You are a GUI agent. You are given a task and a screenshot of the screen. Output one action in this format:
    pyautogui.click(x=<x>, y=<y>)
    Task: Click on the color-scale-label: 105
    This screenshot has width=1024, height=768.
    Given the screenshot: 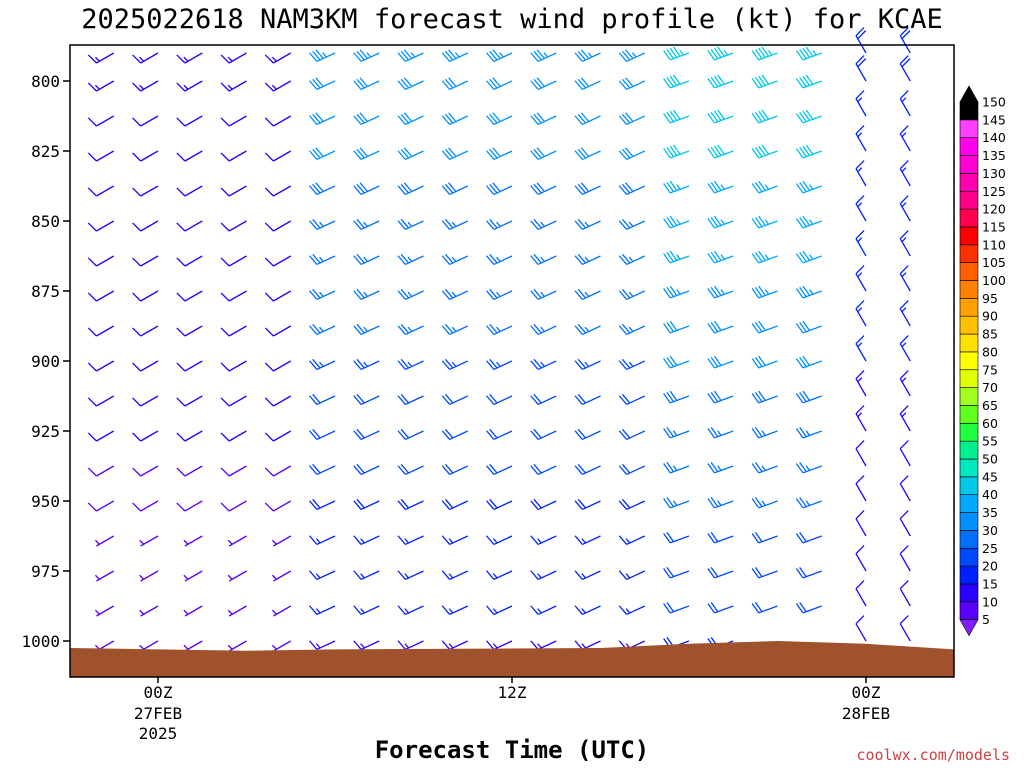 What is the action you would take?
    pyautogui.click(x=994, y=262)
    